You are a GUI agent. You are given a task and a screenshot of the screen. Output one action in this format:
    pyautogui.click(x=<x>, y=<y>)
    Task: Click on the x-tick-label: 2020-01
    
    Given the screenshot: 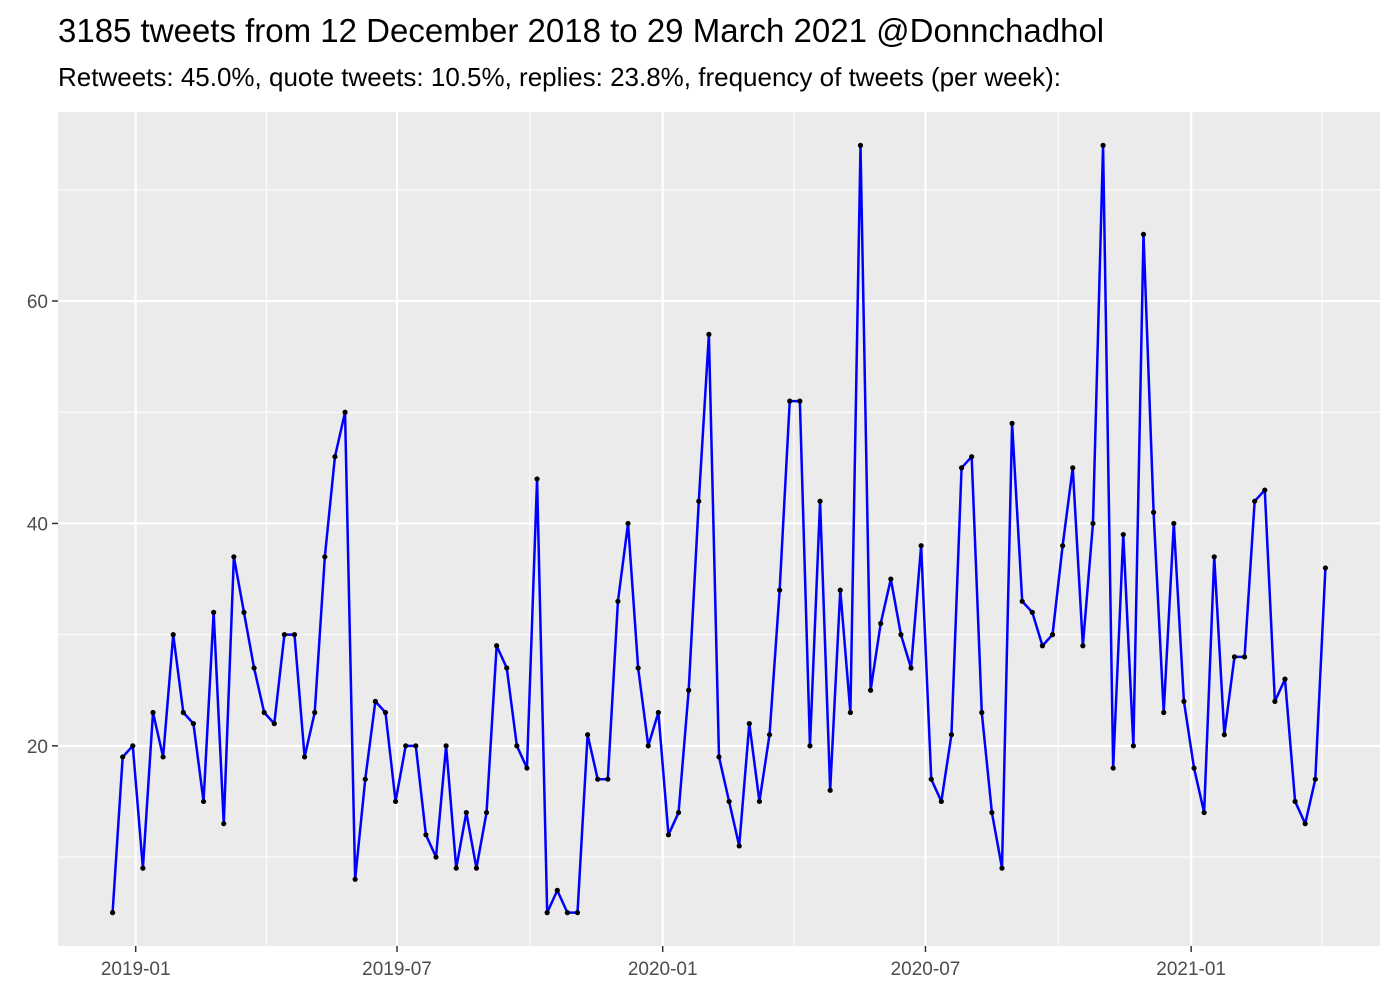 What is the action you would take?
    pyautogui.click(x=663, y=969)
    